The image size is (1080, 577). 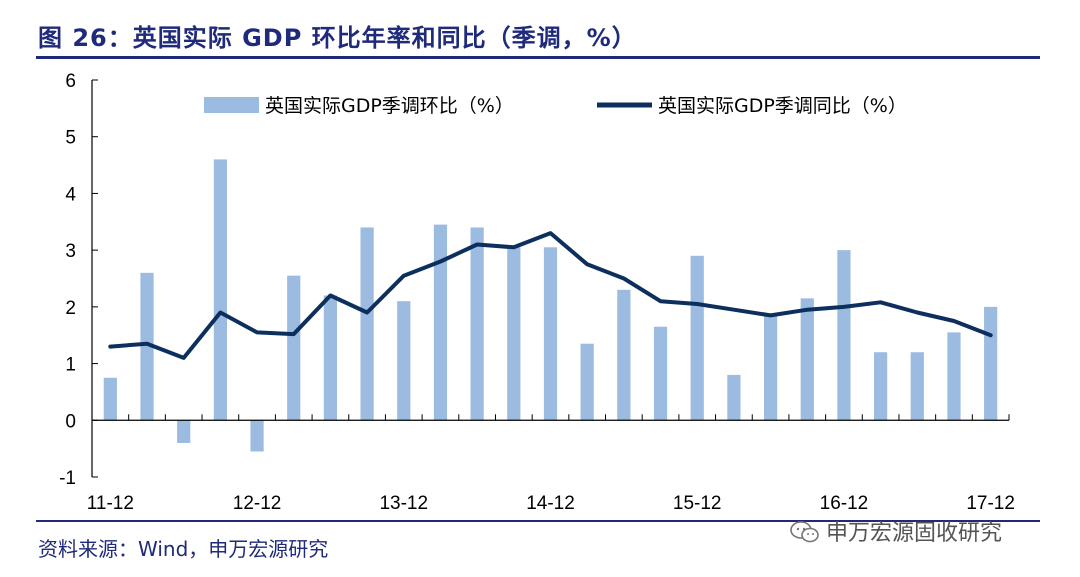 I want to click on y-axis-ticks: -1 0 1 2 3 4 5 6, so click(x=78, y=280).